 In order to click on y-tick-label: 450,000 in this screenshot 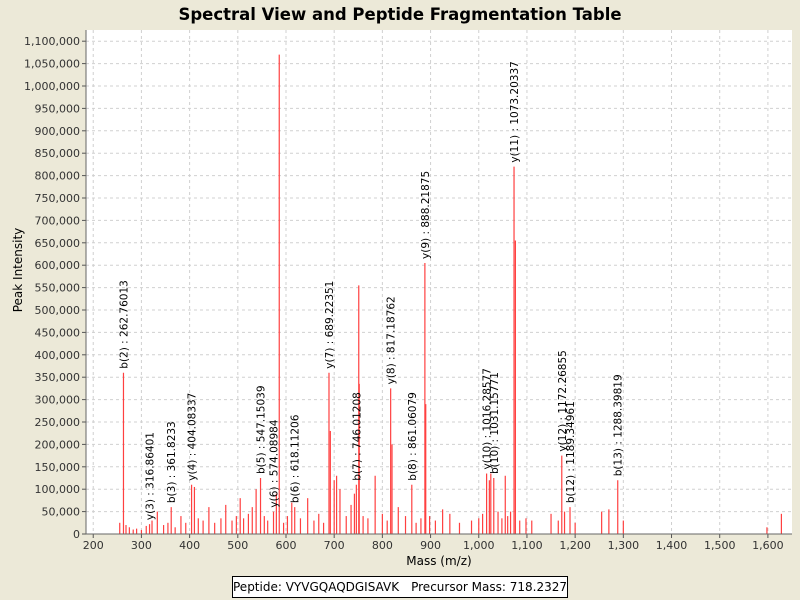, I will do `click(58, 332)`.